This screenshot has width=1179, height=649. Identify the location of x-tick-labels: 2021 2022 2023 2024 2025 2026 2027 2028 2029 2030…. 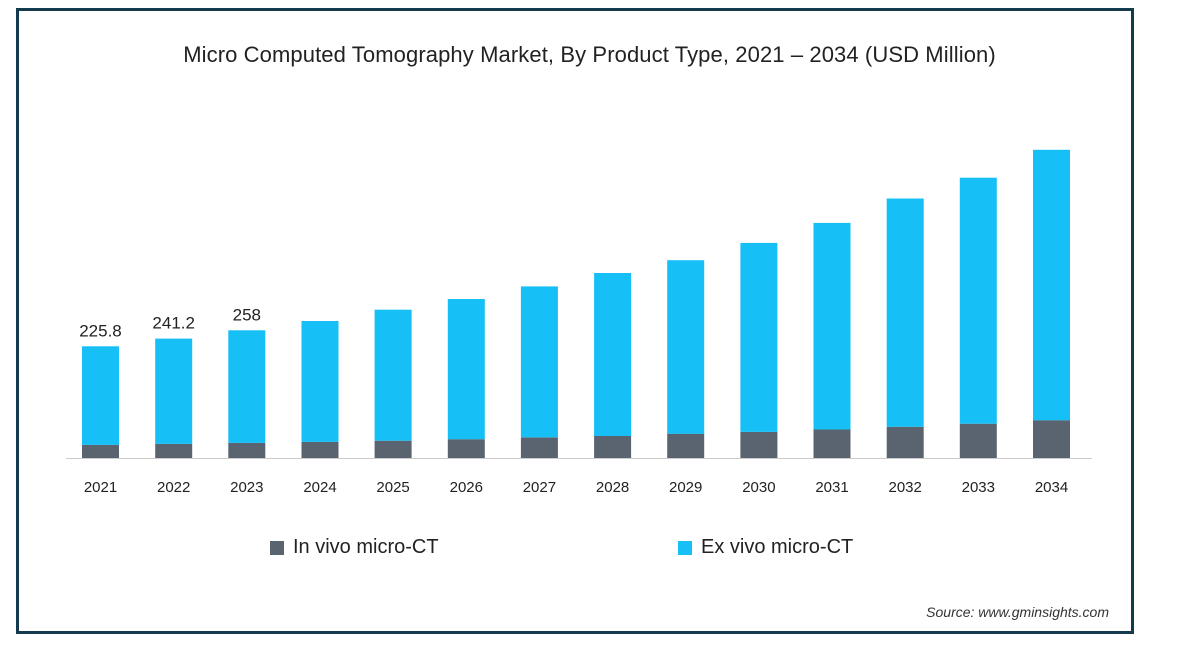
(576, 487).